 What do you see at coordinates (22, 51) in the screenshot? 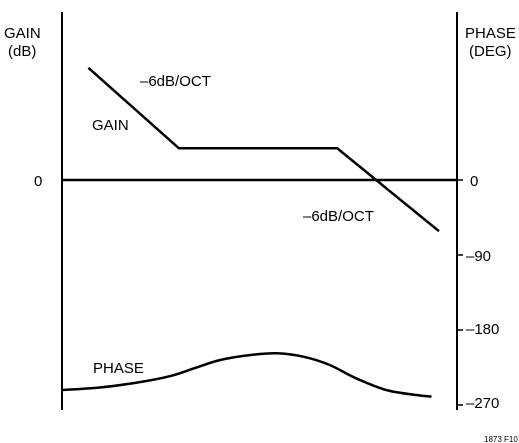
I see `left-axis-label-line2: (dB)` at bounding box center [22, 51].